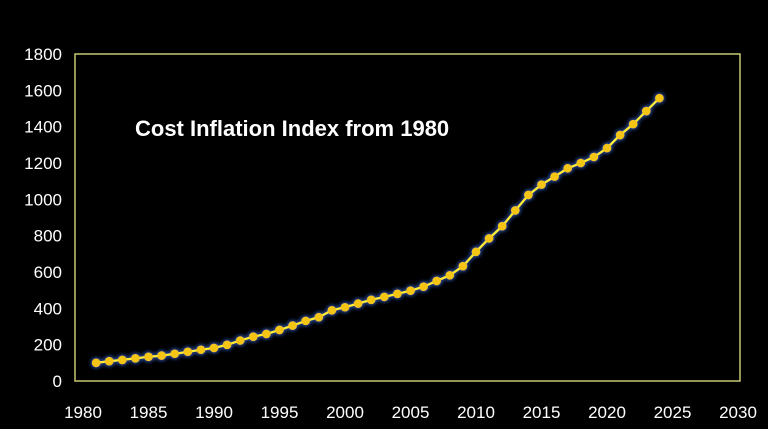 The image size is (768, 429). What do you see at coordinates (48, 345) in the screenshot?
I see `y-tick-label: 200` at bounding box center [48, 345].